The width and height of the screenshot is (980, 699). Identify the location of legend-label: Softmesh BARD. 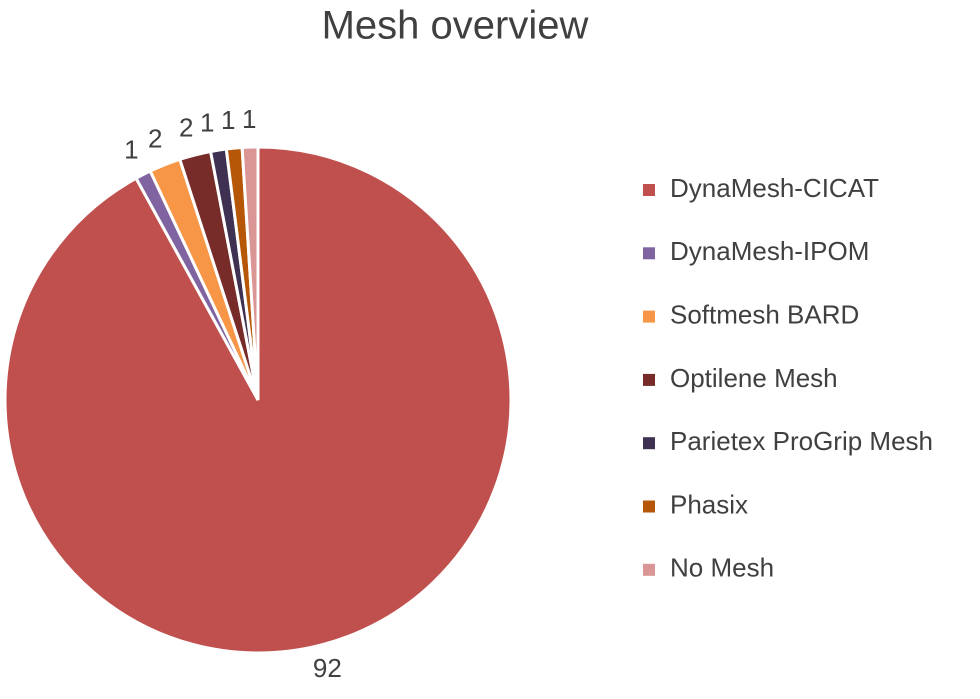
(764, 314).